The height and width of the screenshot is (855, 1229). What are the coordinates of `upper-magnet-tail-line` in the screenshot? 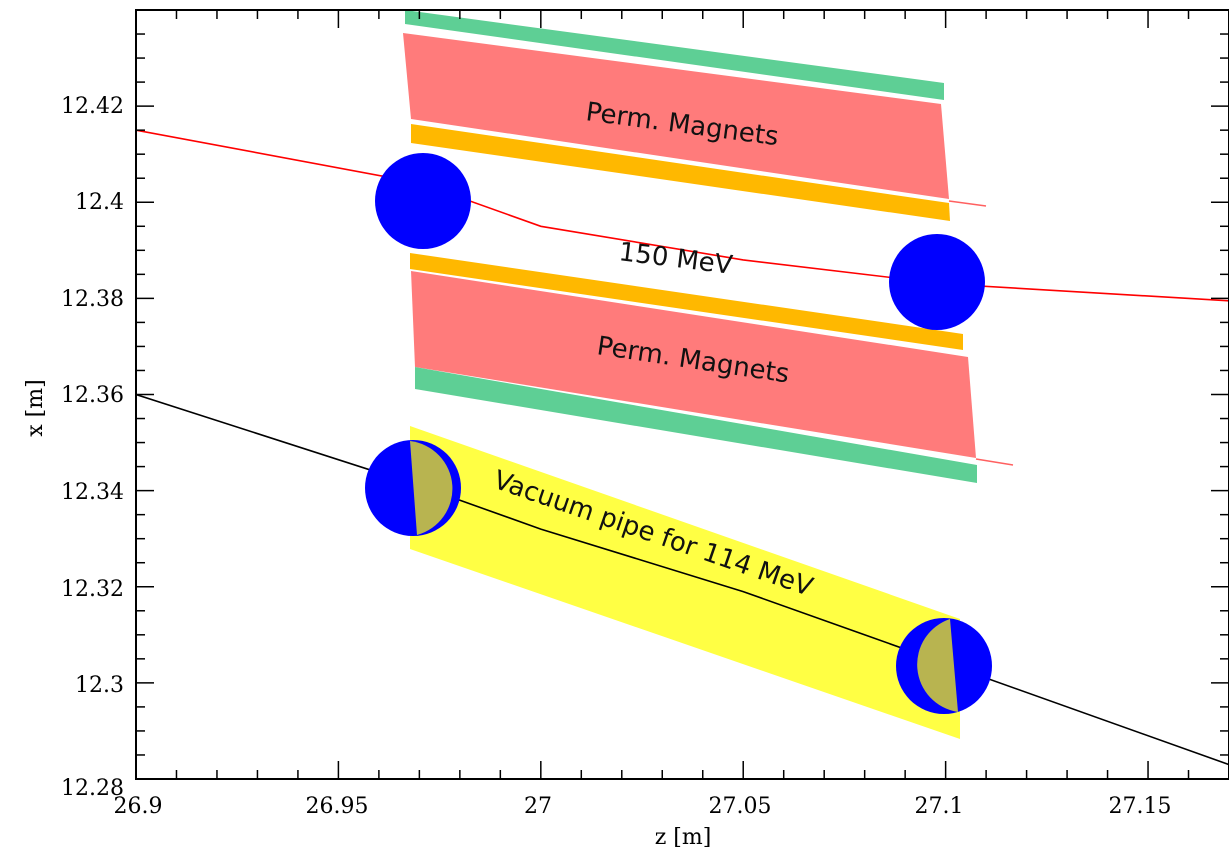 It's located at (967, 203).